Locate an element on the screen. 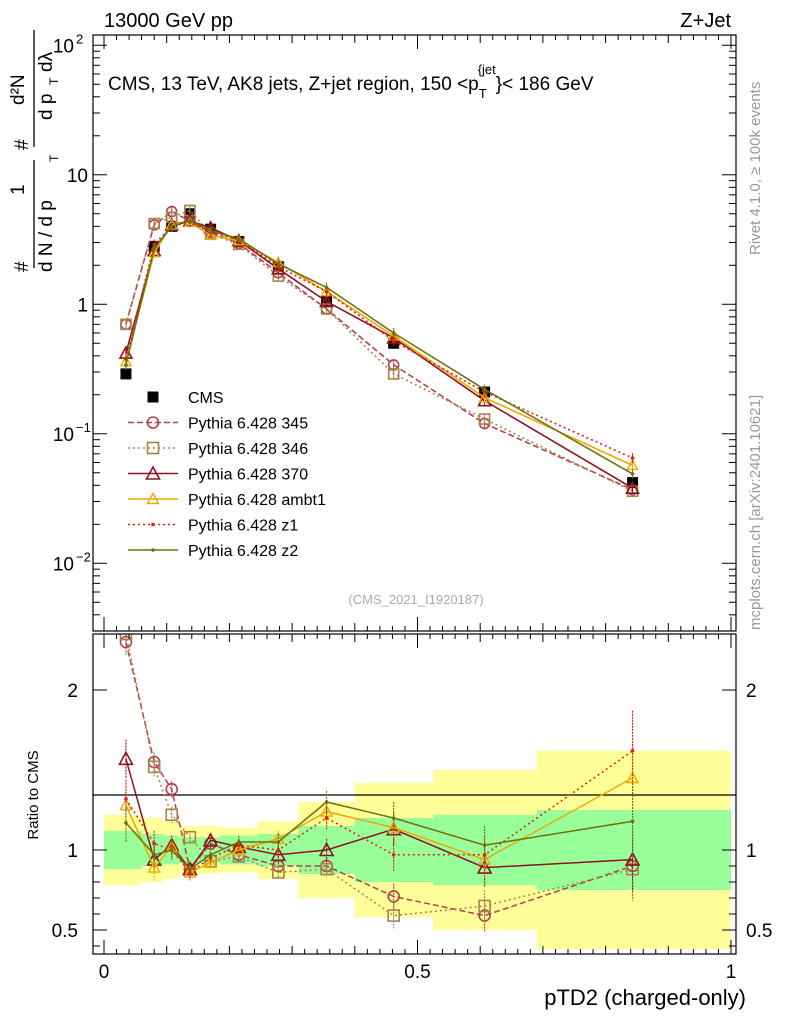  top-y-tick-exponent: −2 is located at coordinates (83, 556).